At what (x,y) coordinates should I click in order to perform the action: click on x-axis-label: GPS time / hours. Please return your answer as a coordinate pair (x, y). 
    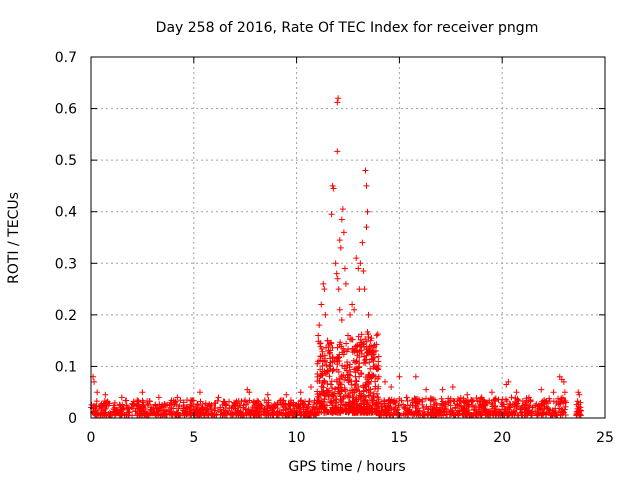
    Looking at the image, I should click on (346, 467).